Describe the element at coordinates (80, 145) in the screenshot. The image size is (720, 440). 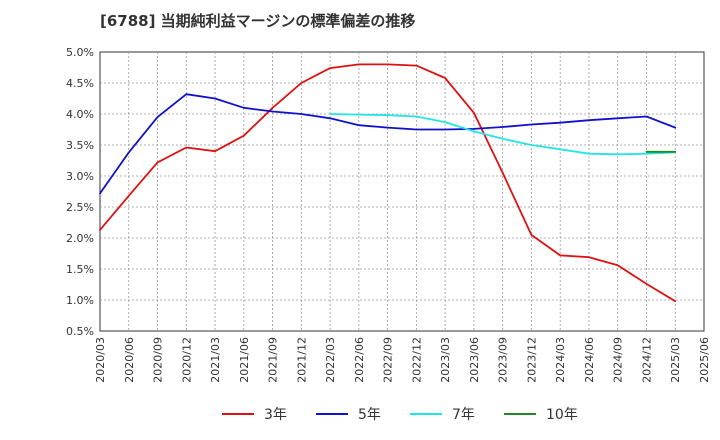
I see `y-tick-label: 3.5%` at that location.